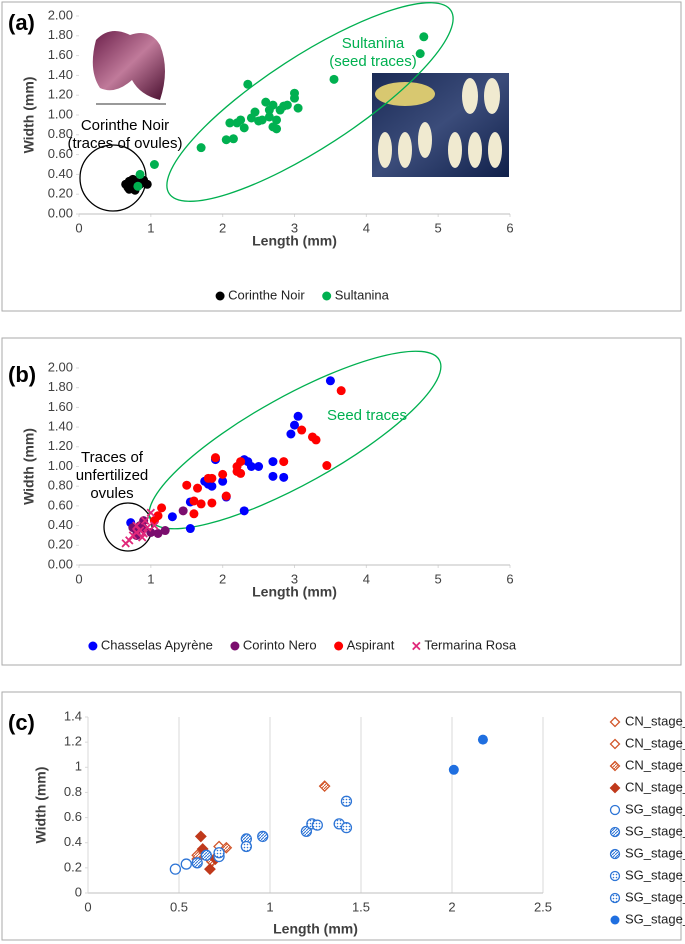 The width and height of the screenshot is (685, 944). I want to click on legend-label: SG_stage_4, so click(655, 874).